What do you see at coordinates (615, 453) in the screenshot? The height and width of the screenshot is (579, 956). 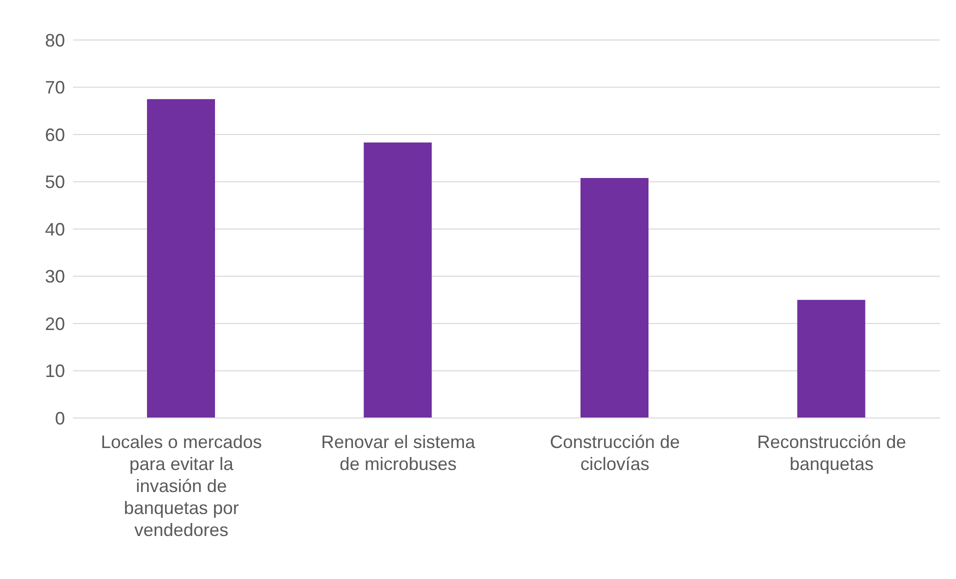 I see `x-tick-label: Construcción de ciclovías` at bounding box center [615, 453].